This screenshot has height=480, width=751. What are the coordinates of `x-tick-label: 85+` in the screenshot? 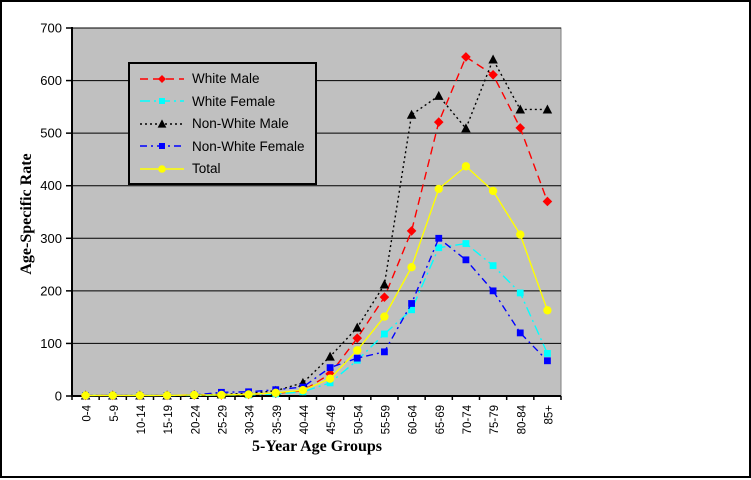 It's located at (549, 415).